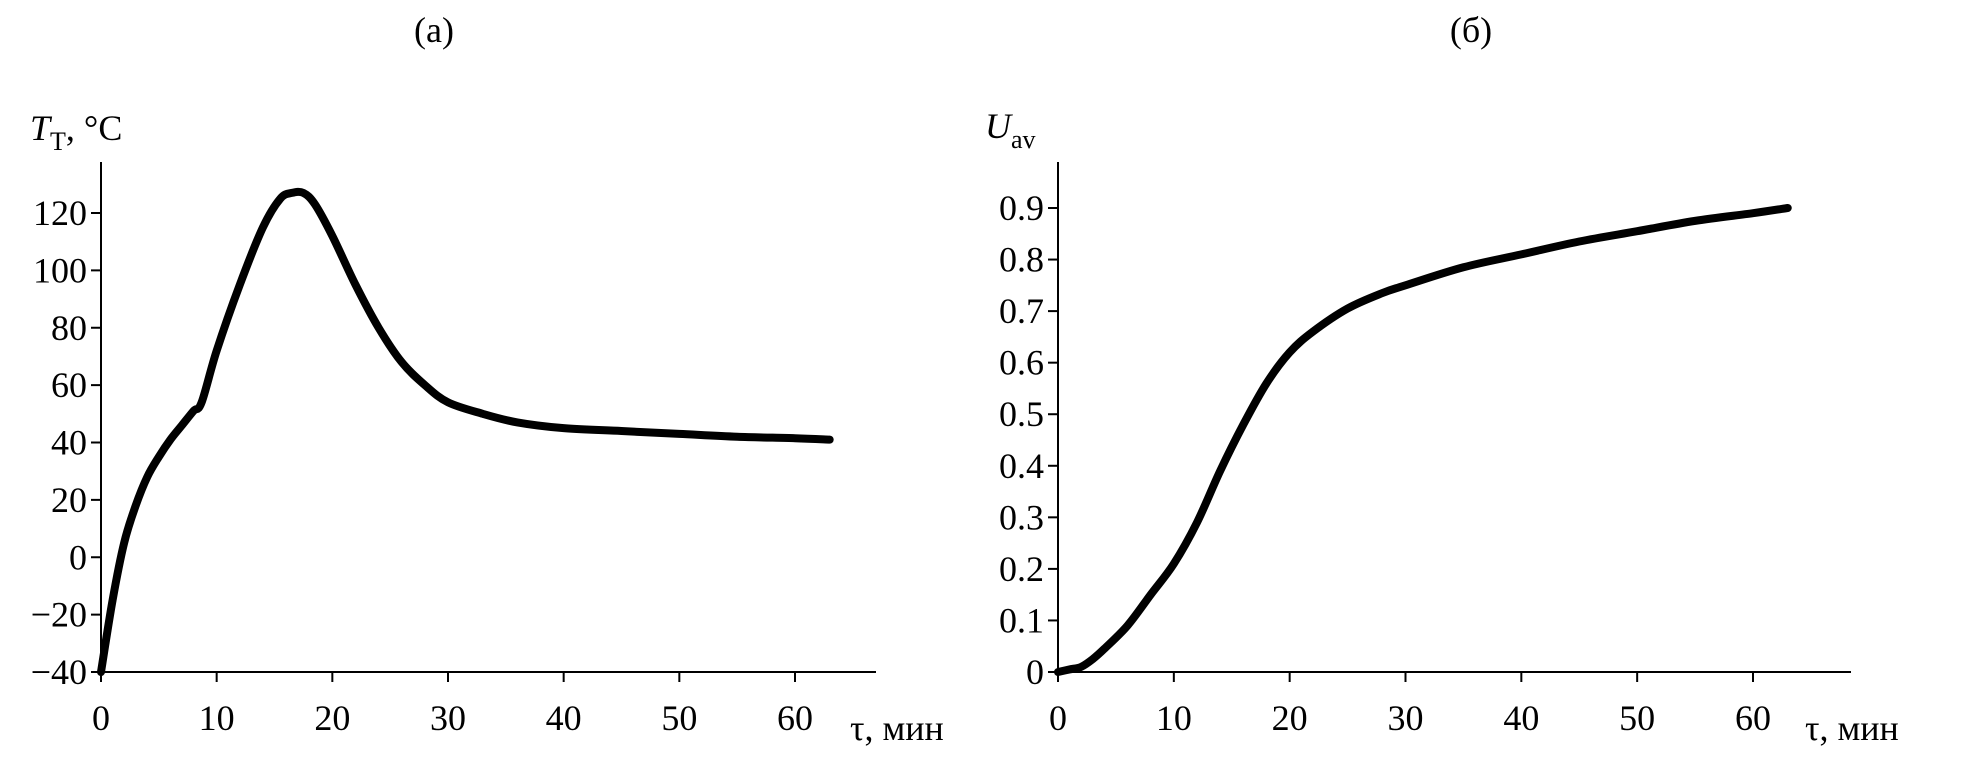 This screenshot has height=757, width=1975. I want to click on y-tick-label: −20, so click(59, 615).